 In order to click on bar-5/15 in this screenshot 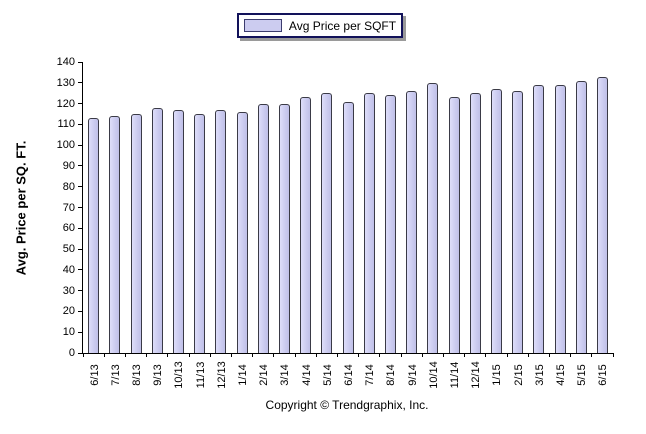, I will do `click(581, 216)`.